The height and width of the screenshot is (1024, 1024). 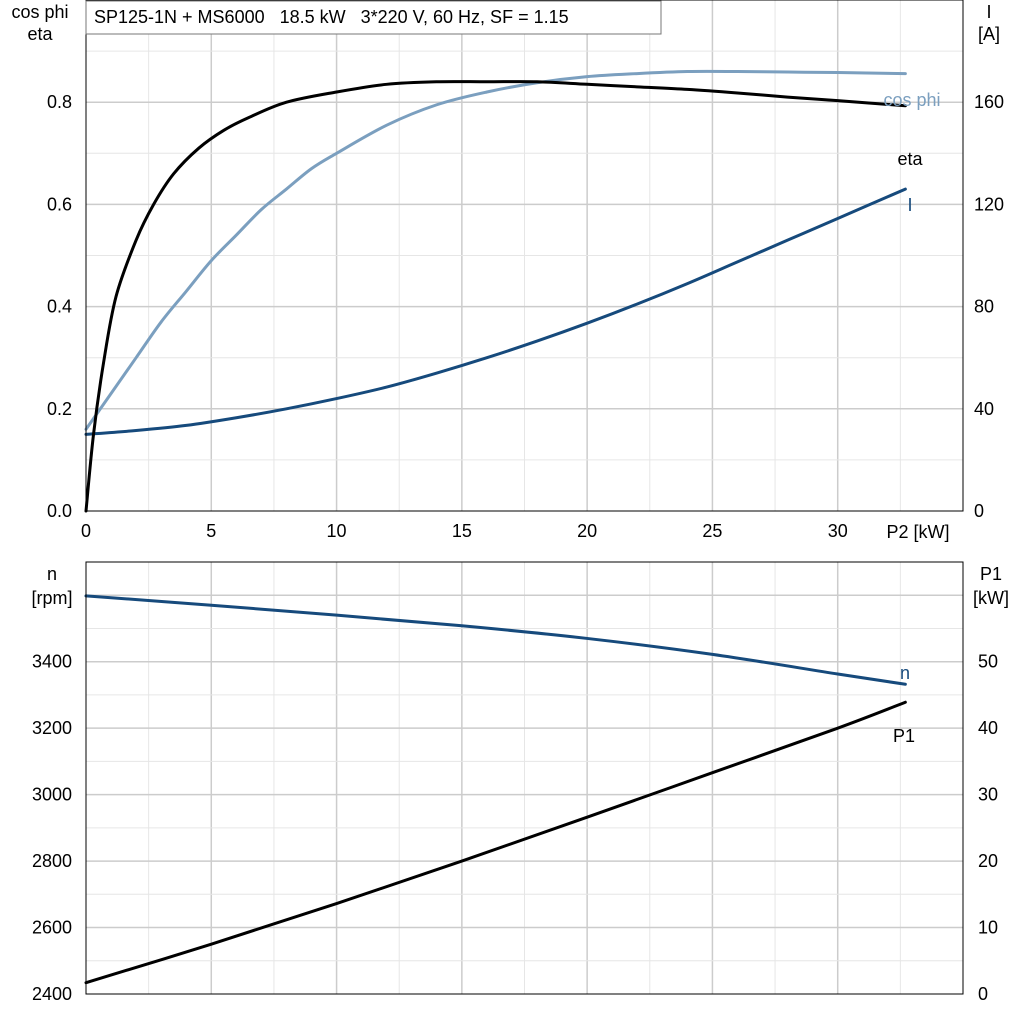 I want to click on top-right-axis-title-1: I, so click(x=988, y=12).